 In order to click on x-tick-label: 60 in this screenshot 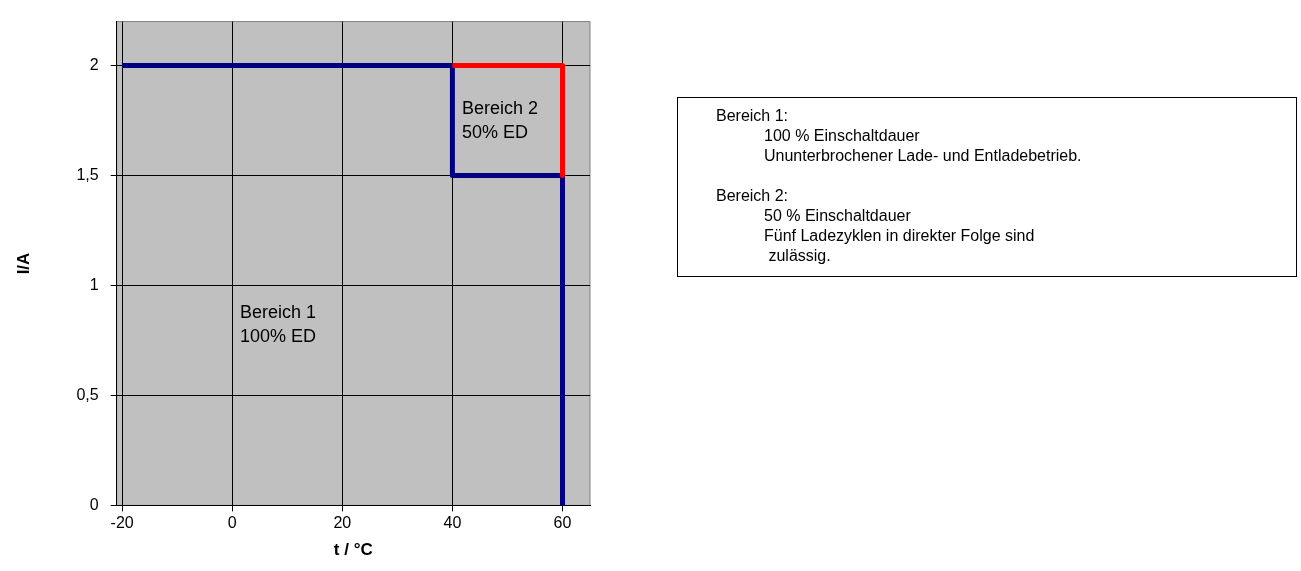, I will do `click(562, 523)`.